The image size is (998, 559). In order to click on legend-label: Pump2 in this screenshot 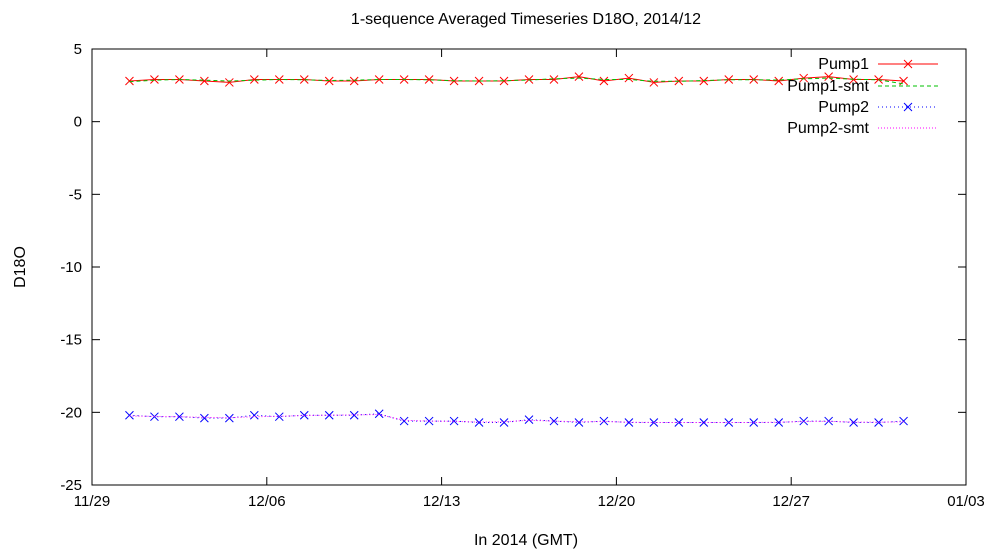, I will do `click(843, 107)`.